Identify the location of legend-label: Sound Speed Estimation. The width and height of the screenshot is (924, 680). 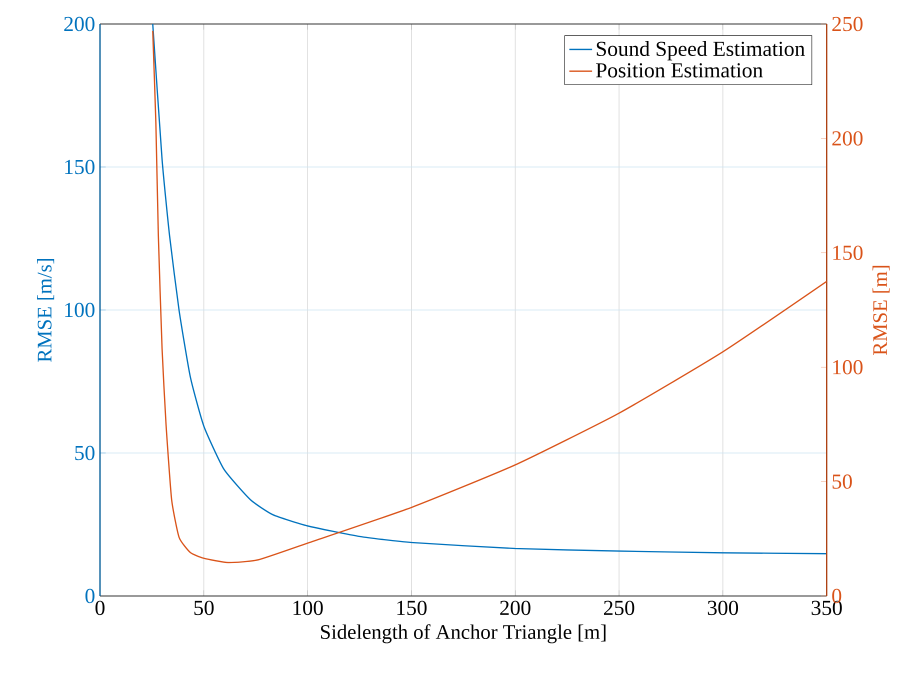
(700, 50).